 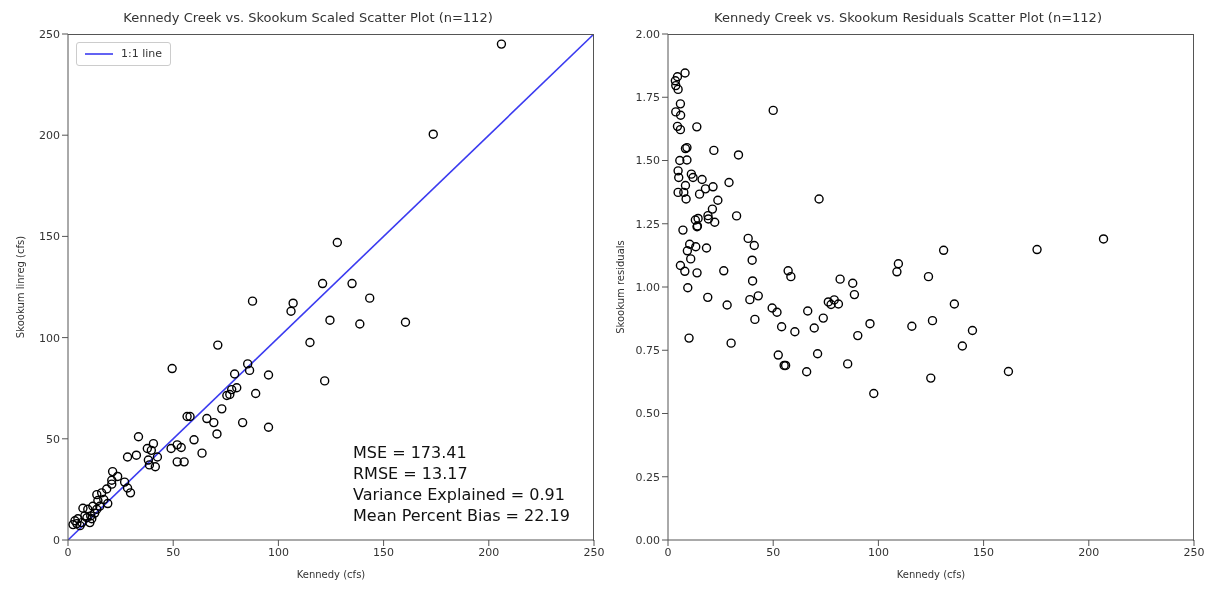 What do you see at coordinates (142, 54) in the screenshot?
I see `legend-label: 1:1 line` at bounding box center [142, 54].